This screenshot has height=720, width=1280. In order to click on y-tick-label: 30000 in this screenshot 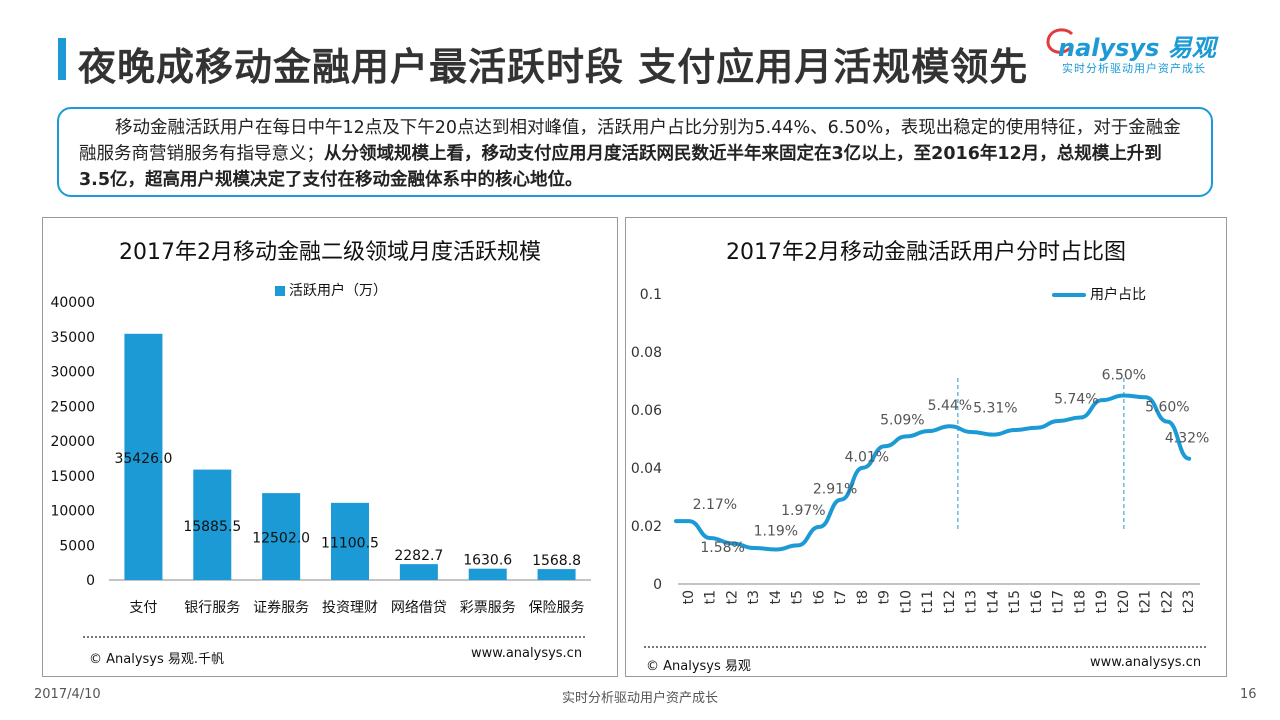, I will do `click(72, 373)`.